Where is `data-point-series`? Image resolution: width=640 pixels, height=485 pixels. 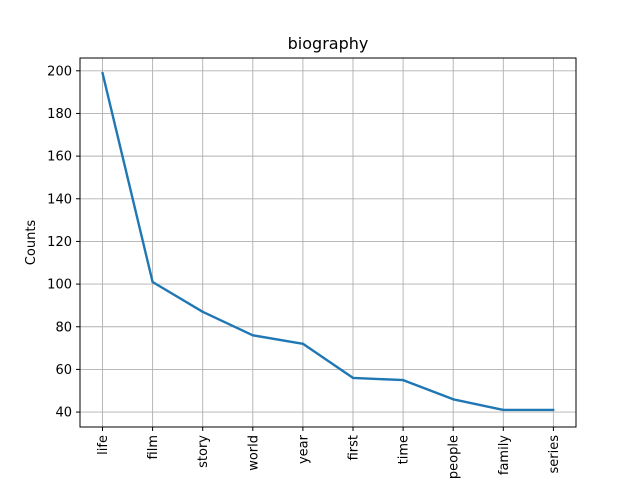
data-point-series is located at coordinates (553, 410).